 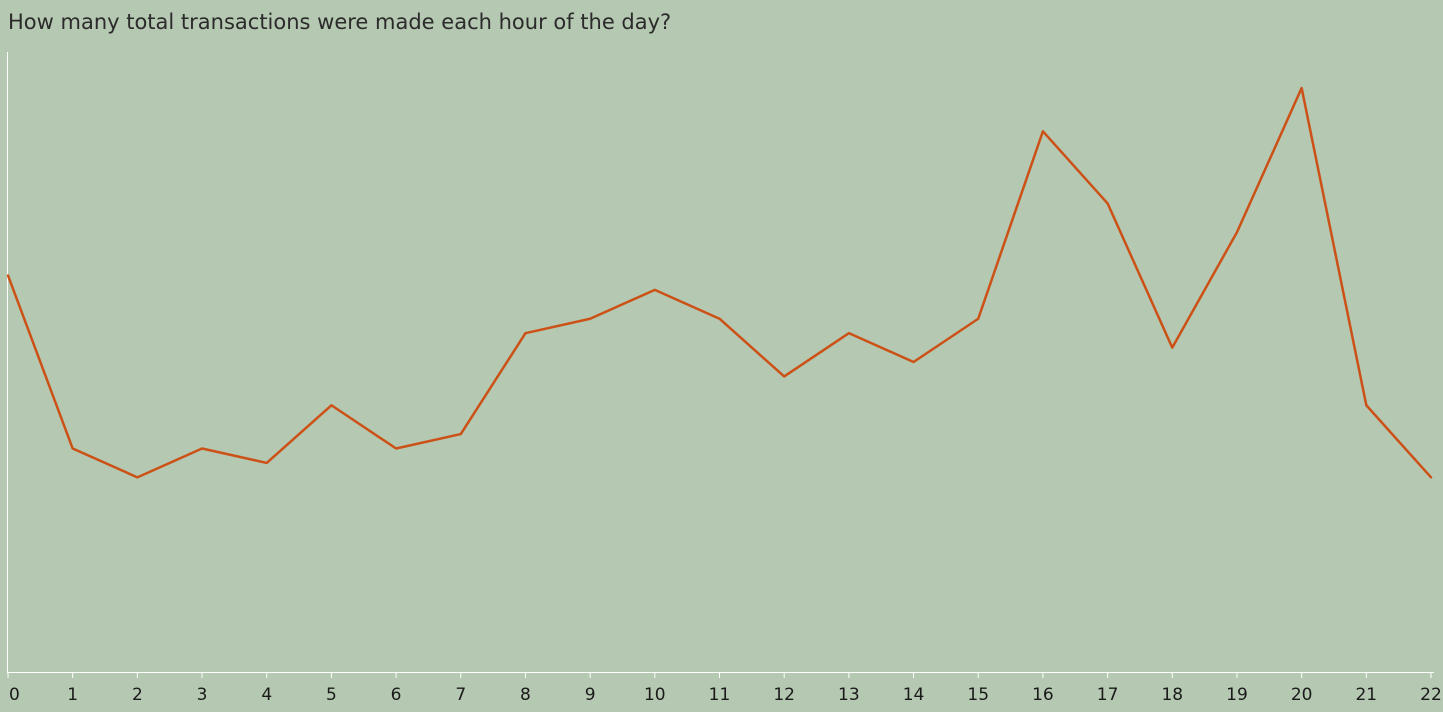 What do you see at coordinates (1237, 695) in the screenshot?
I see `x-tick-label: 19` at bounding box center [1237, 695].